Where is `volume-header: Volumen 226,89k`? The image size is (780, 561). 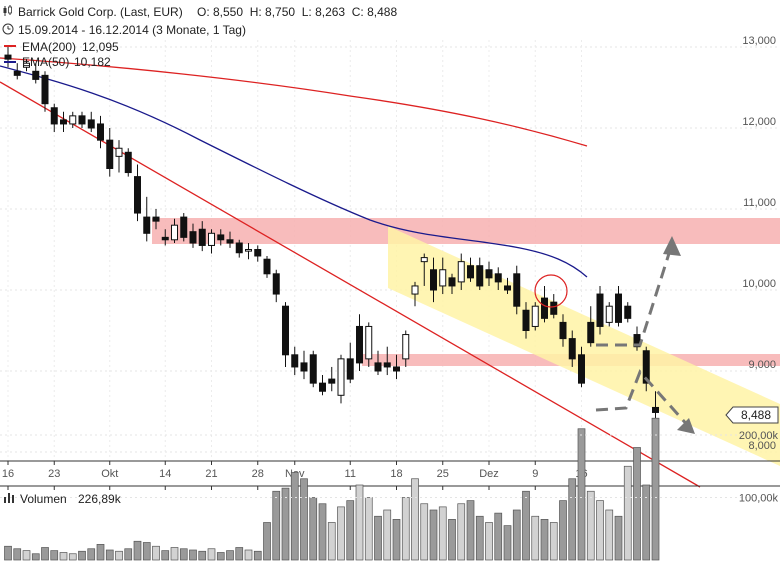
volume-header: Volumen 226,89k is located at coordinates (63, 499).